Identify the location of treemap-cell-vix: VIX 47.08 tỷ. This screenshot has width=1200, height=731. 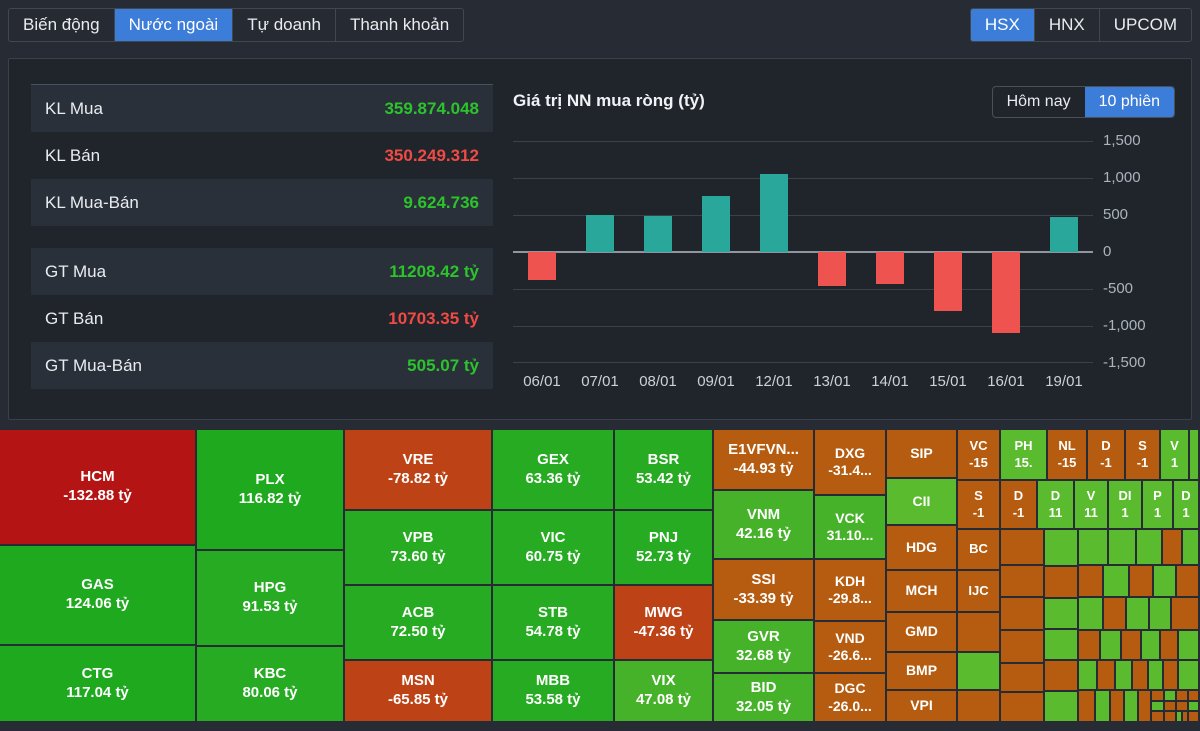
(663, 691).